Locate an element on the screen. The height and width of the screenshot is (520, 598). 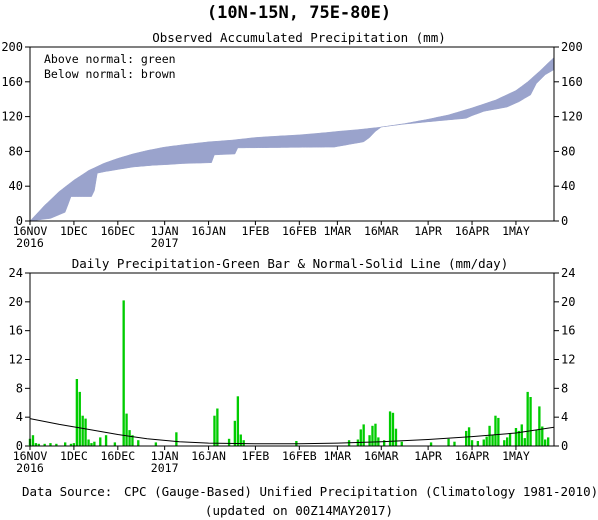
daily-xtick-label: 16APR is located at coordinates (472, 456).